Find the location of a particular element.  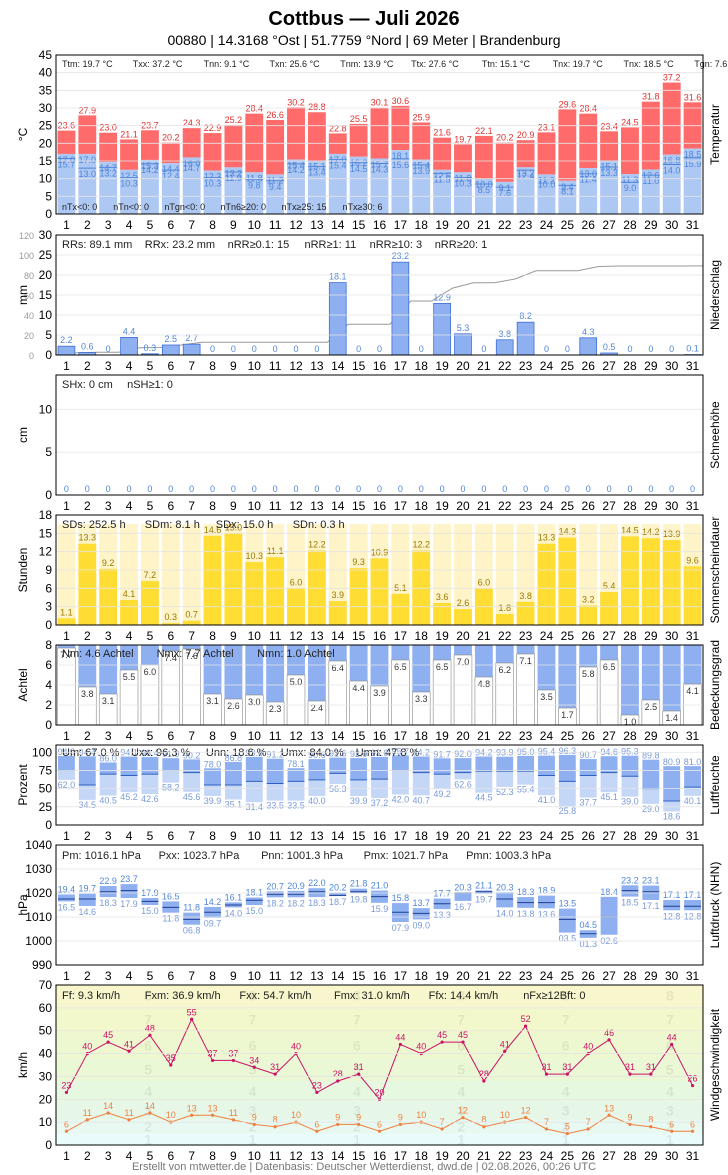

humidity-min-label: 45.6 is located at coordinates (192, 797).